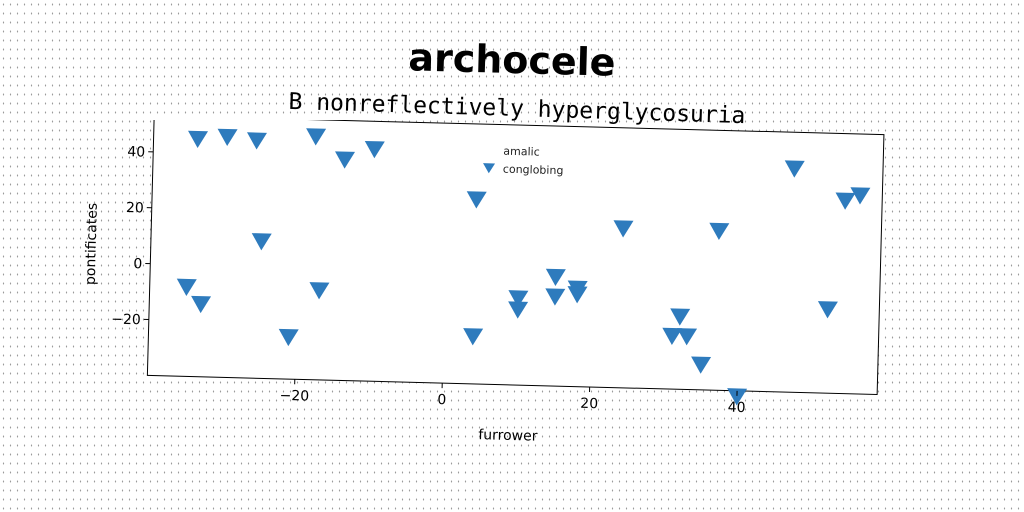 This screenshot has width=1024, height=512. What do you see at coordinates (489, 168) in the screenshot?
I see `legend-marker-conglobing` at bounding box center [489, 168].